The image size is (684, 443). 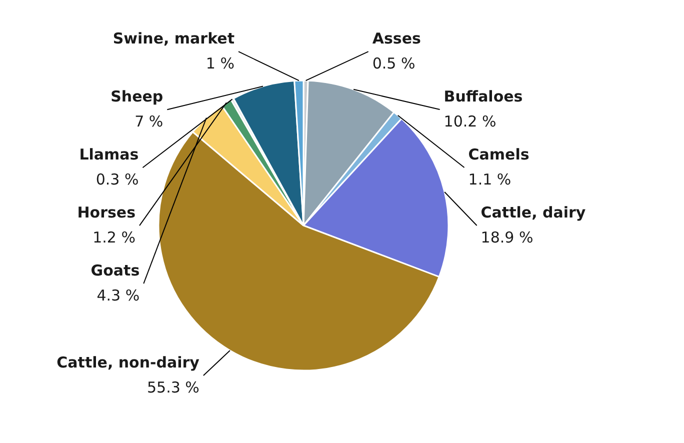 What do you see at coordinates (118, 295) in the screenshot?
I see `data-label: 4.3 %` at bounding box center [118, 295].